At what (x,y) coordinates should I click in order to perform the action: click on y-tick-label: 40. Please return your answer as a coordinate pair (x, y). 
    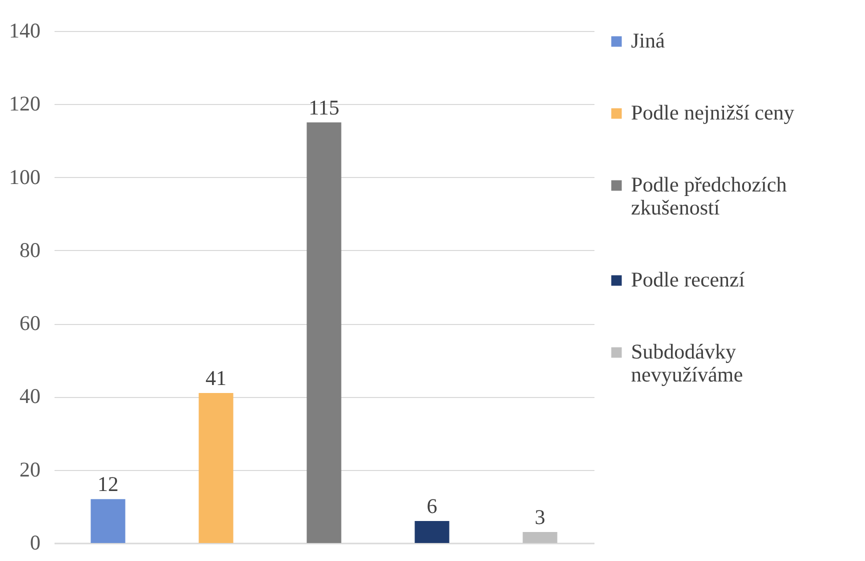
    Looking at the image, I should click on (30, 396).